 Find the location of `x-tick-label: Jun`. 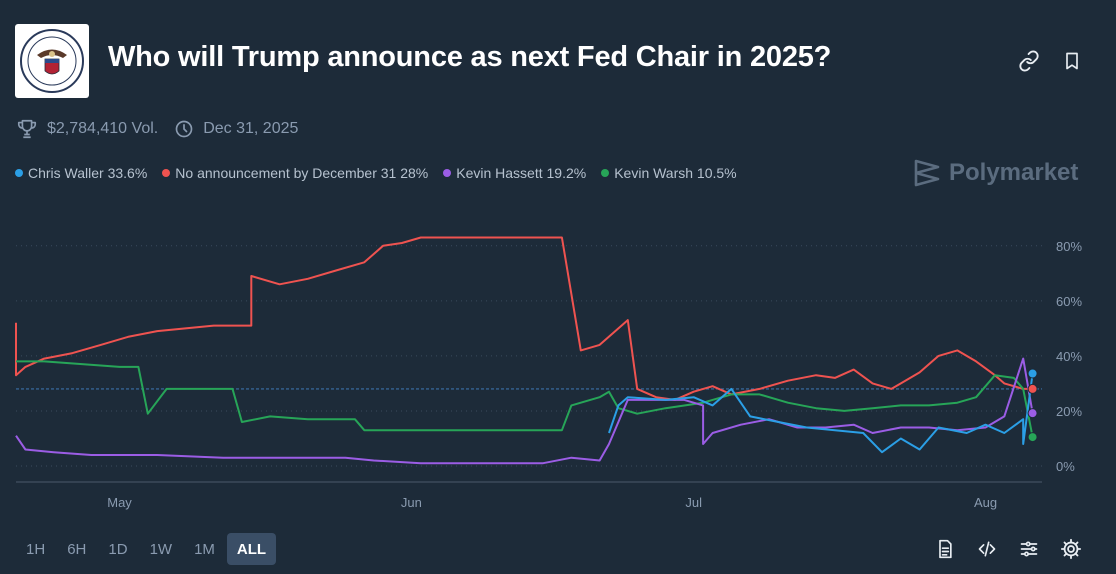

x-tick-label: Jun is located at coordinates (411, 502).